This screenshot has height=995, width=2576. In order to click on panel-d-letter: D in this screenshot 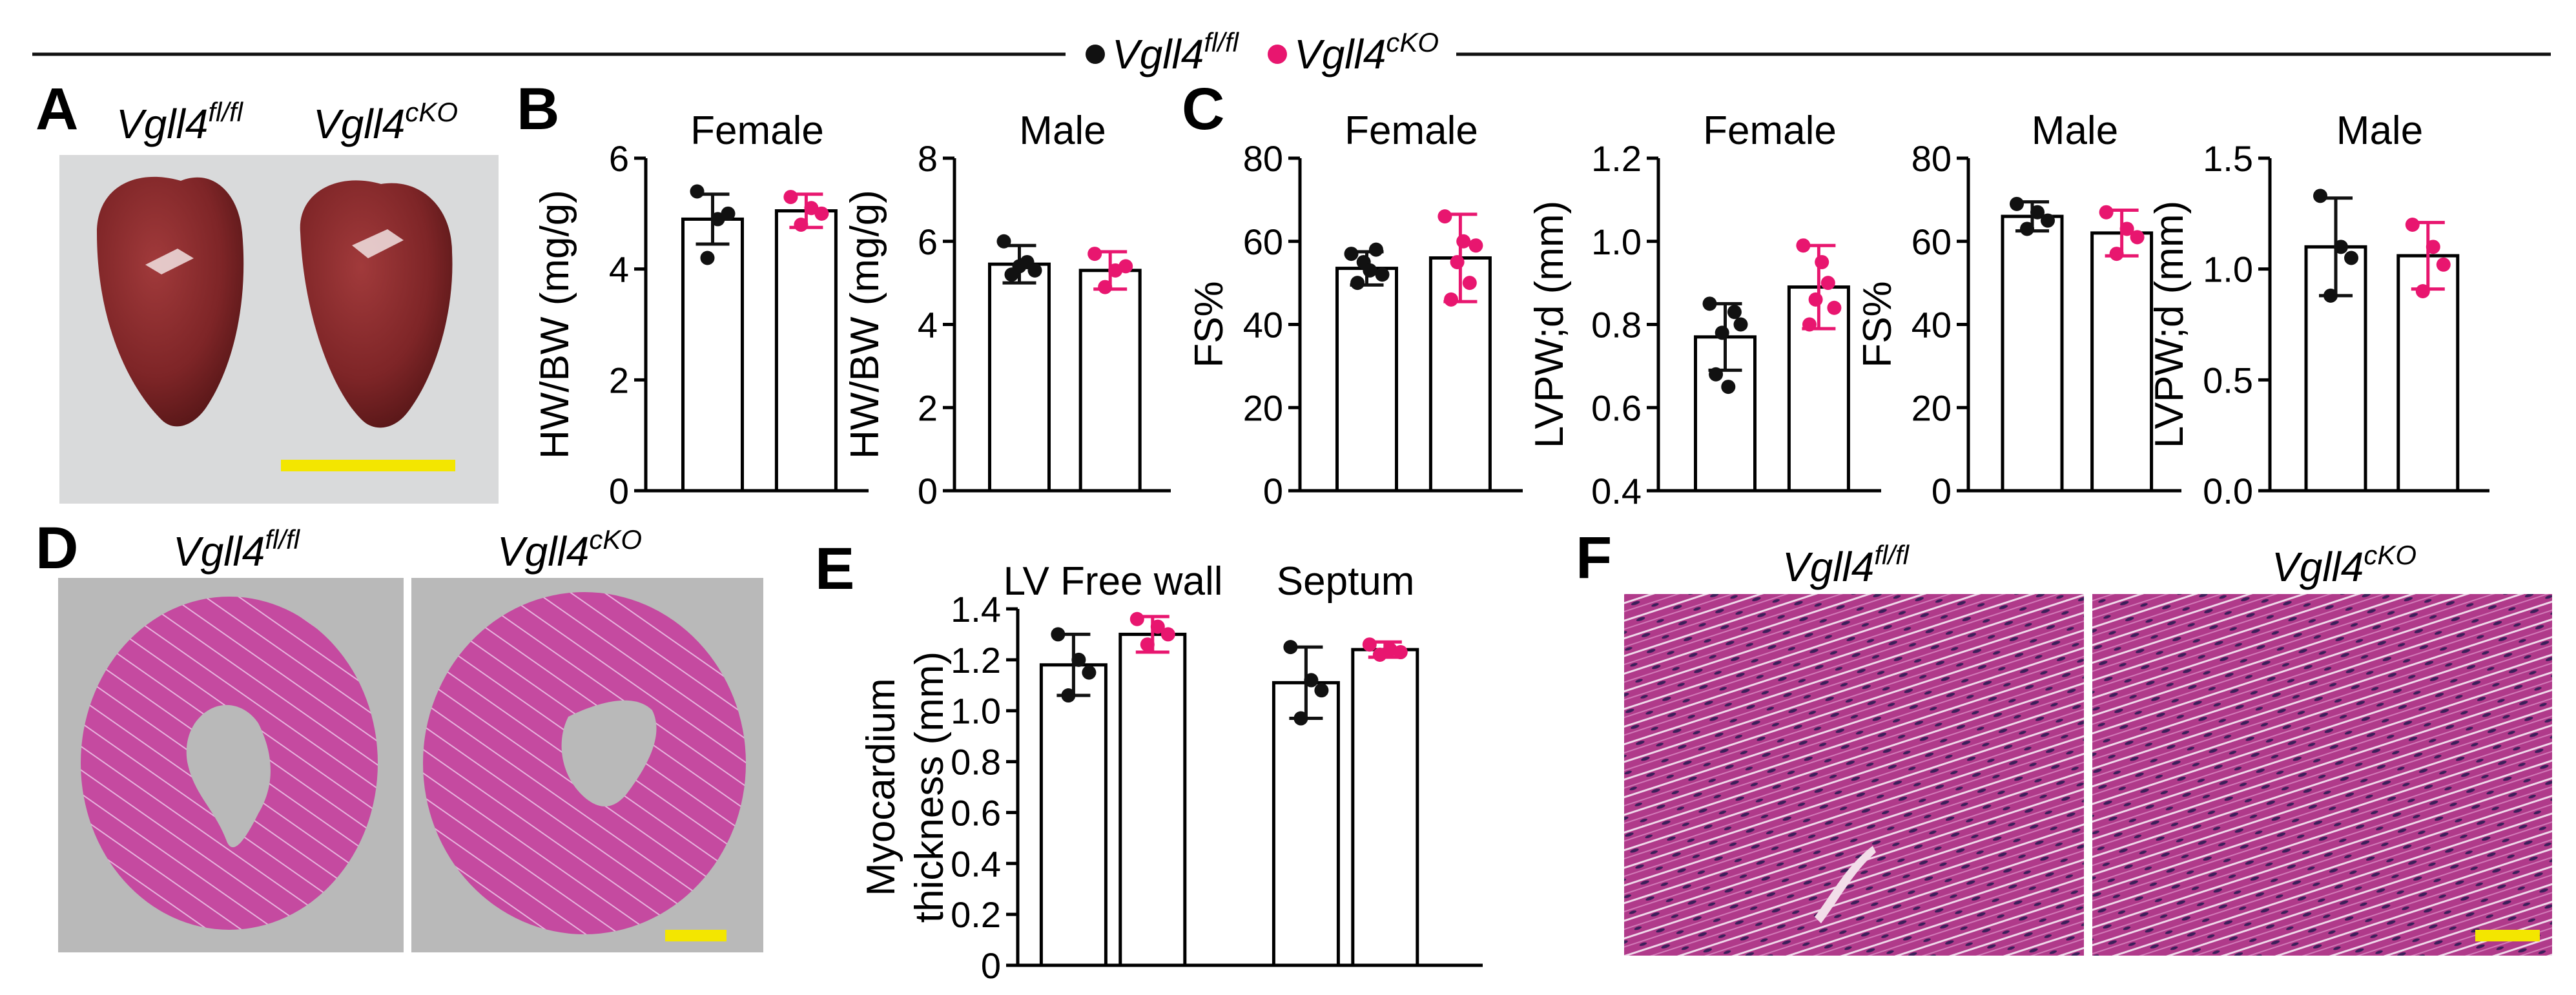, I will do `click(57, 548)`.